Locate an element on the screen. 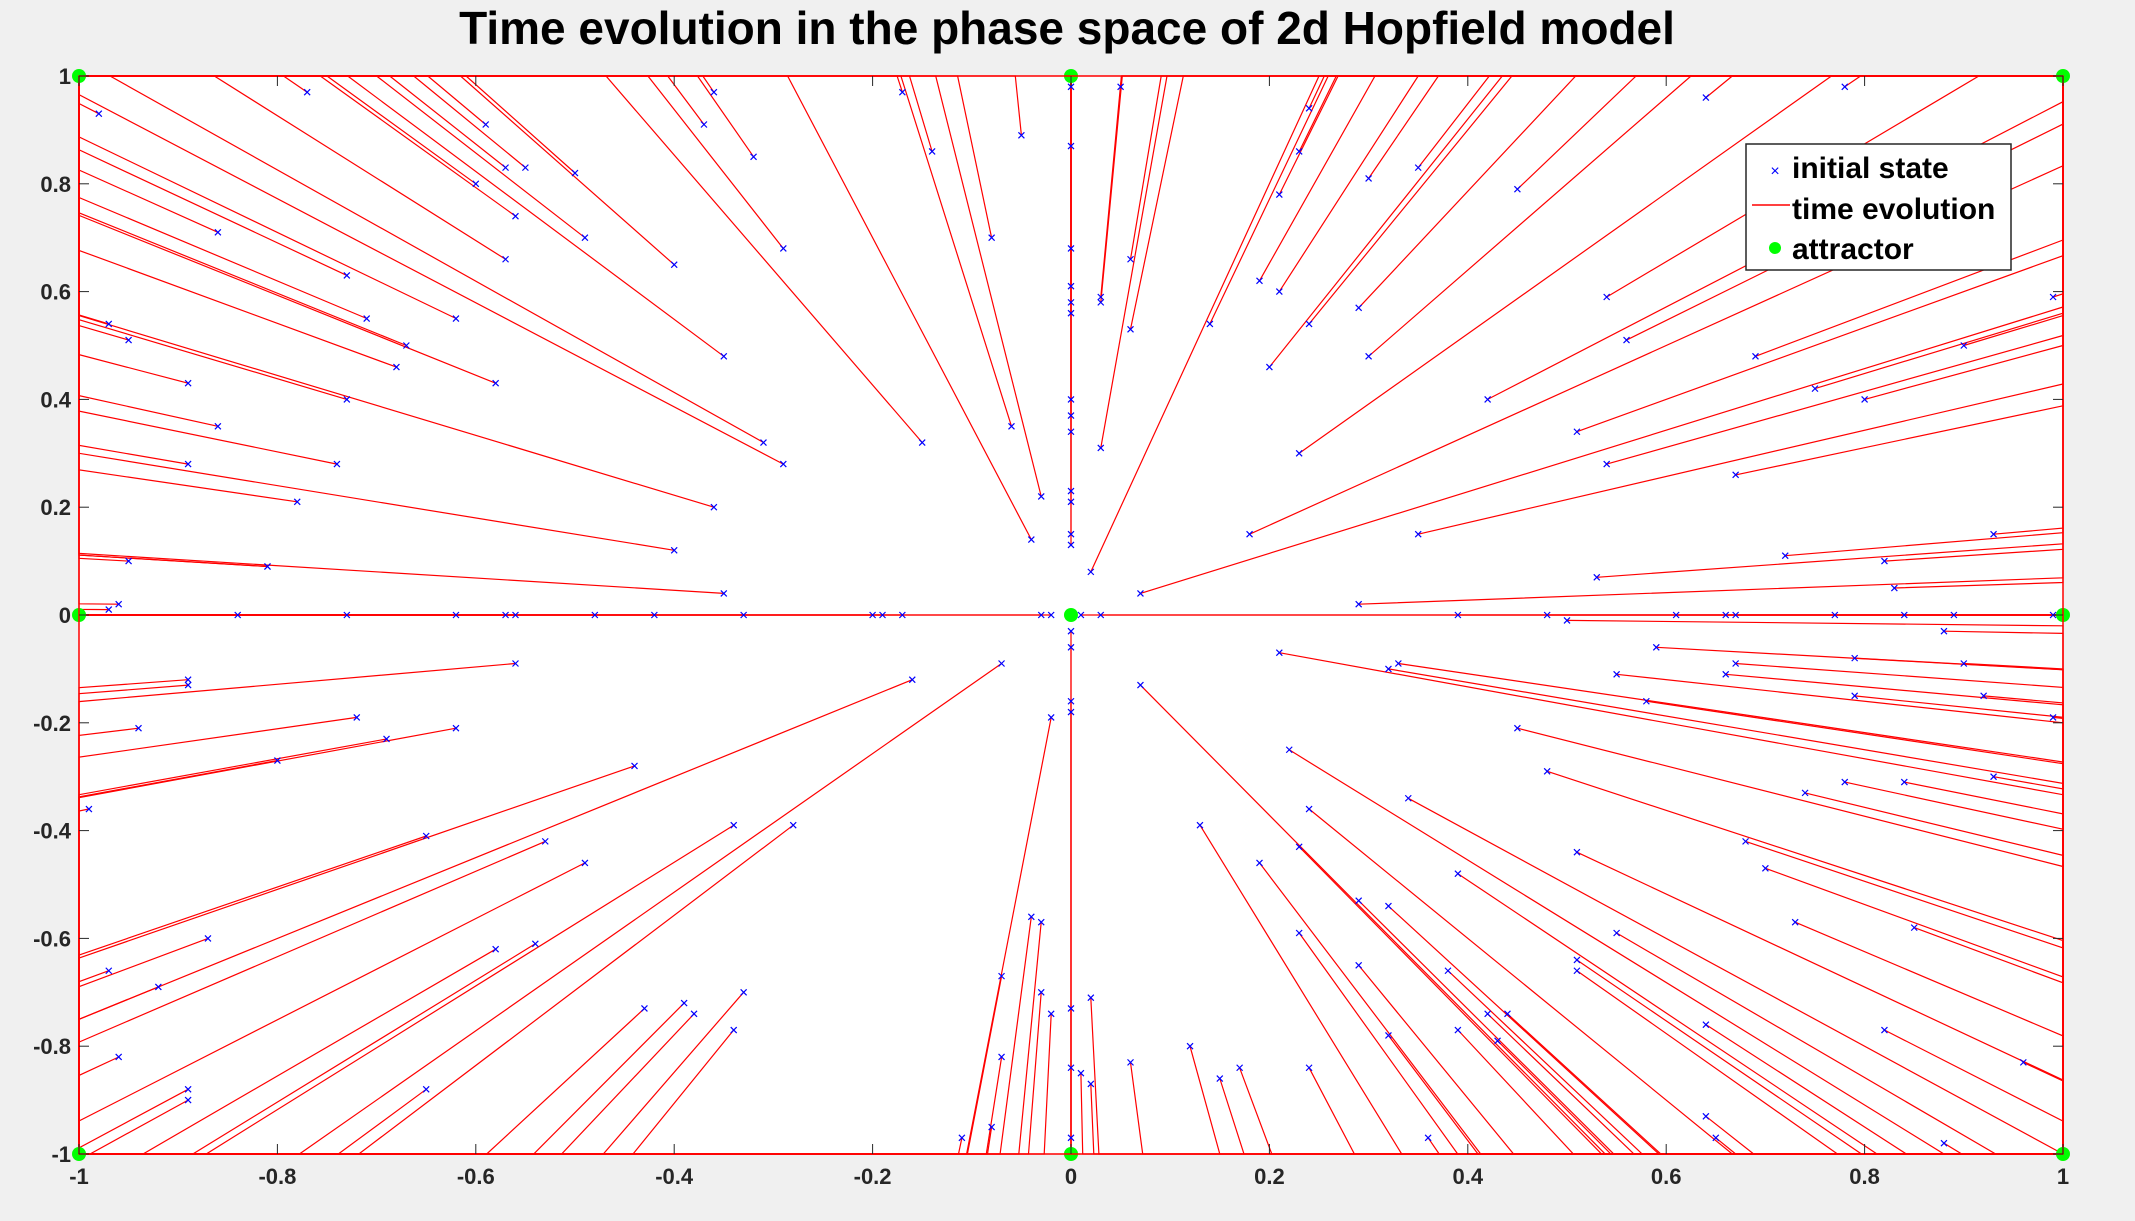 The image size is (2135, 1221). legend-initial-state-icon: × is located at coordinates (1774, 171).